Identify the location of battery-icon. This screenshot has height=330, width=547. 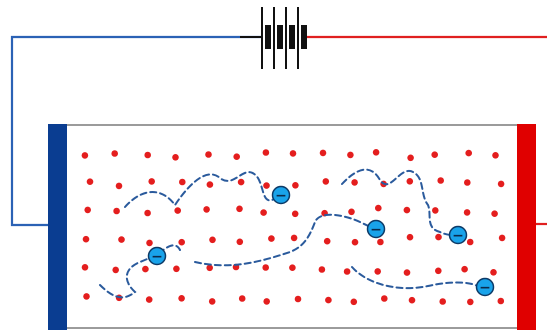
(273, 38).